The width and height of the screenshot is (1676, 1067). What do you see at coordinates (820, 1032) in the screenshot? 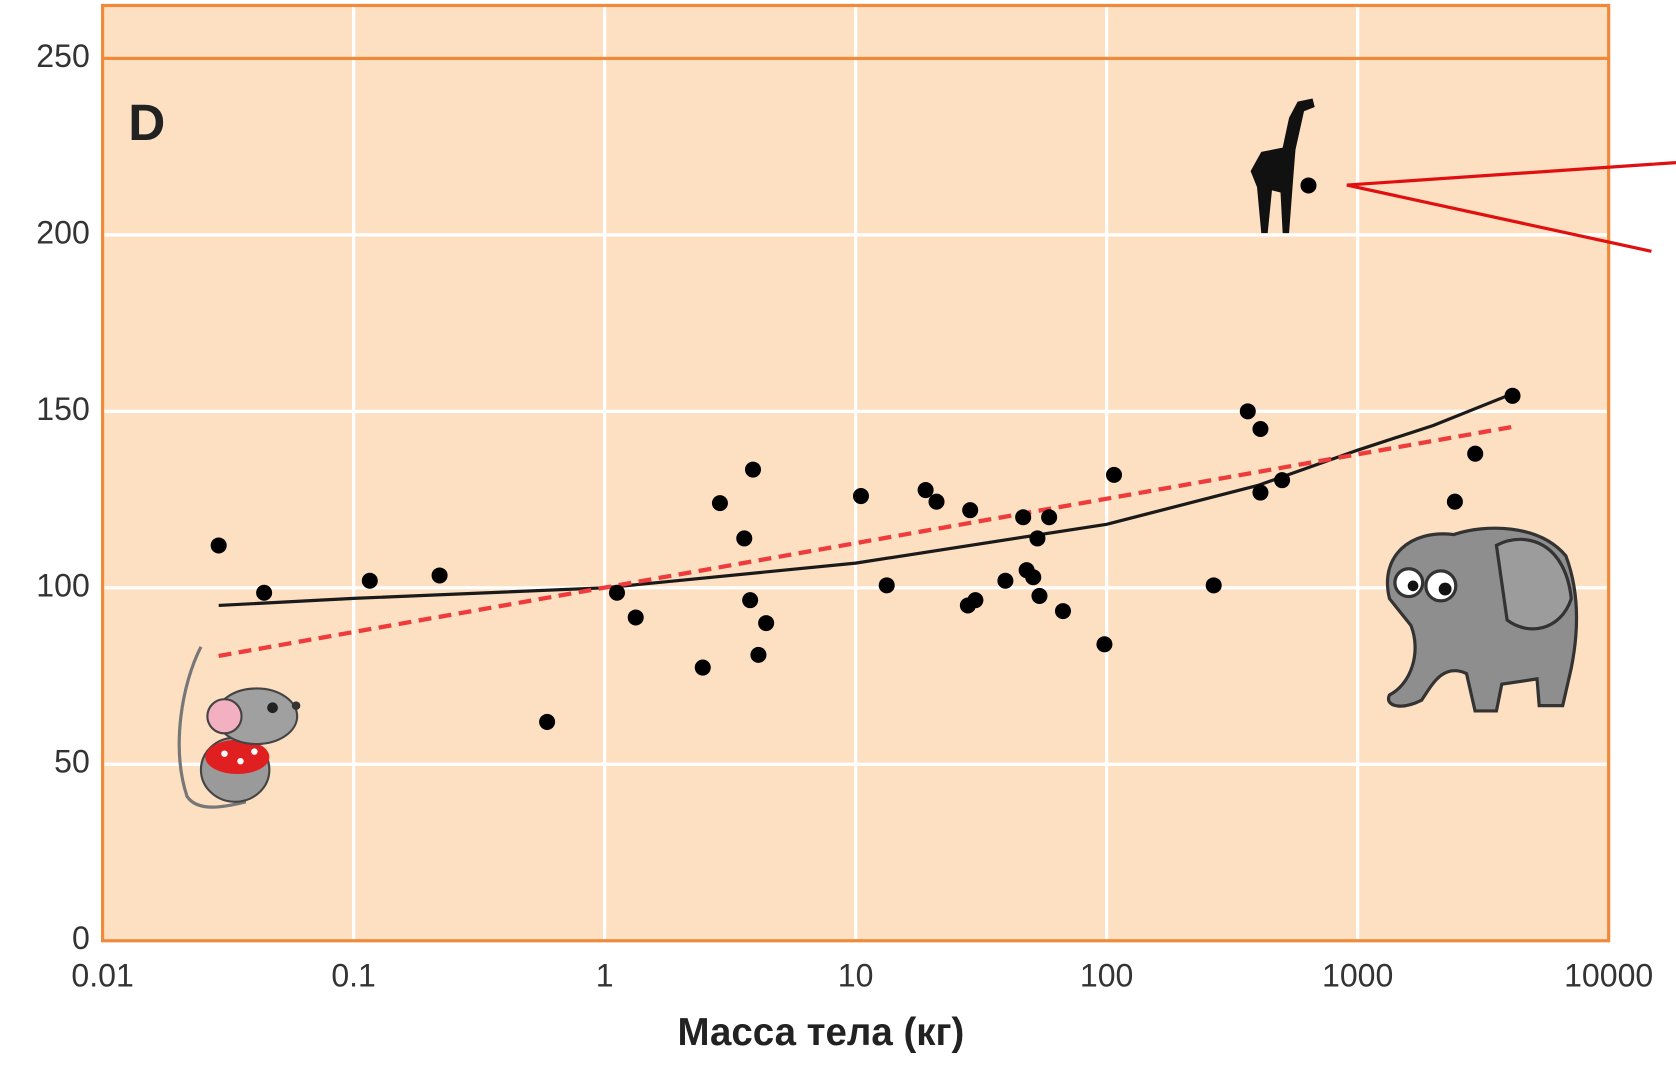
I see `x-axis-title: Масса тела (кг)` at bounding box center [820, 1032].